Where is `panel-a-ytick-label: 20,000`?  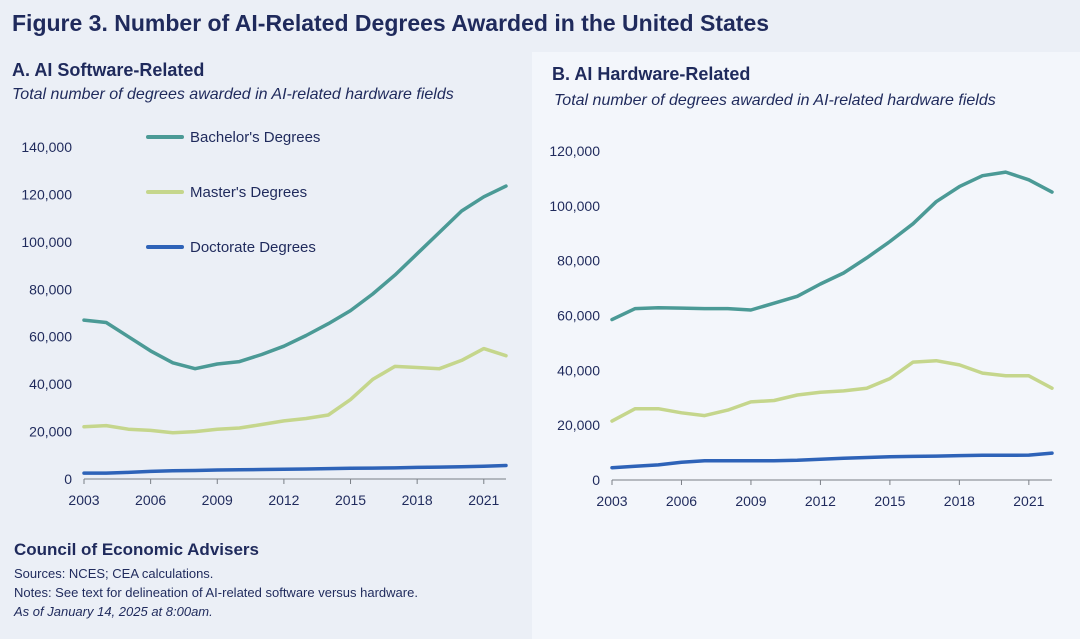
panel-a-ytick-label: 20,000 is located at coordinates (50, 432).